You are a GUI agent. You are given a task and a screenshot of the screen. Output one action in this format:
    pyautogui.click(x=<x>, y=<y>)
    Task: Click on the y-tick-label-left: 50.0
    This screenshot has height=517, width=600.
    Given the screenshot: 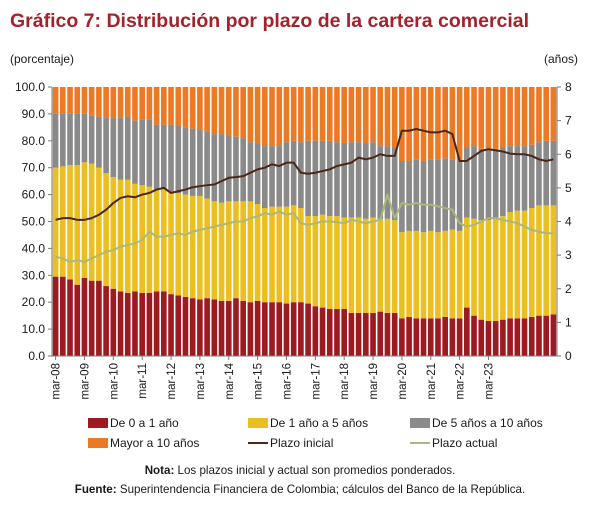 What is the action you would take?
    pyautogui.click(x=34, y=222)
    